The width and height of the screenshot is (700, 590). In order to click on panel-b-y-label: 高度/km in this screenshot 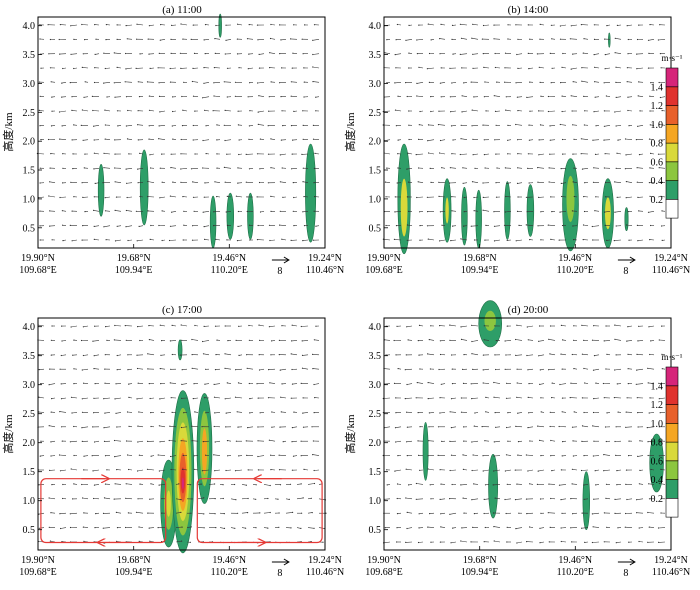, I will do `click(350, 132)`.